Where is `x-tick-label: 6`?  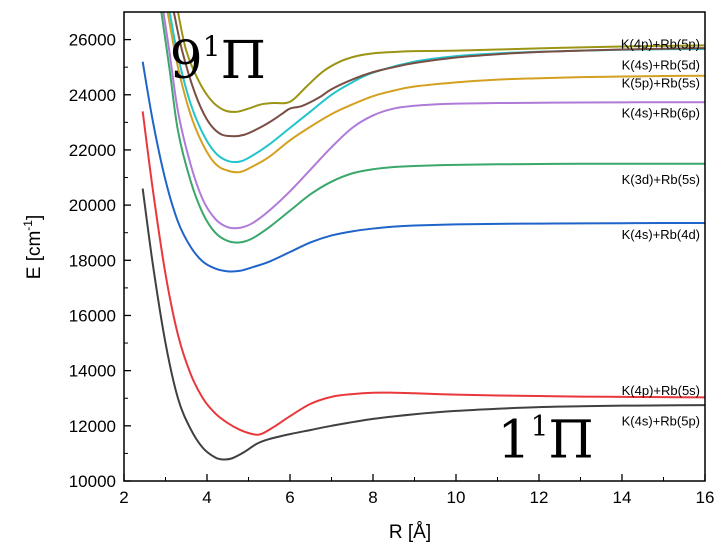
x-tick-label: 6 is located at coordinates (289, 497).